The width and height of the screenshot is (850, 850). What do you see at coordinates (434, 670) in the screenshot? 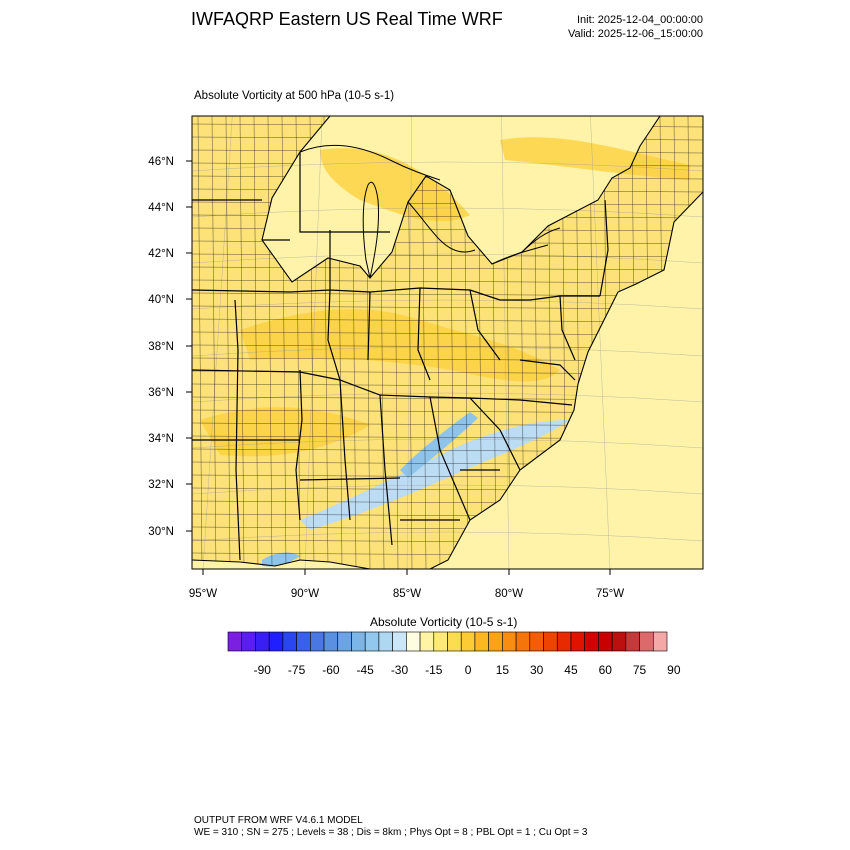
I see `colorbar-tick-label: -15` at bounding box center [434, 670].